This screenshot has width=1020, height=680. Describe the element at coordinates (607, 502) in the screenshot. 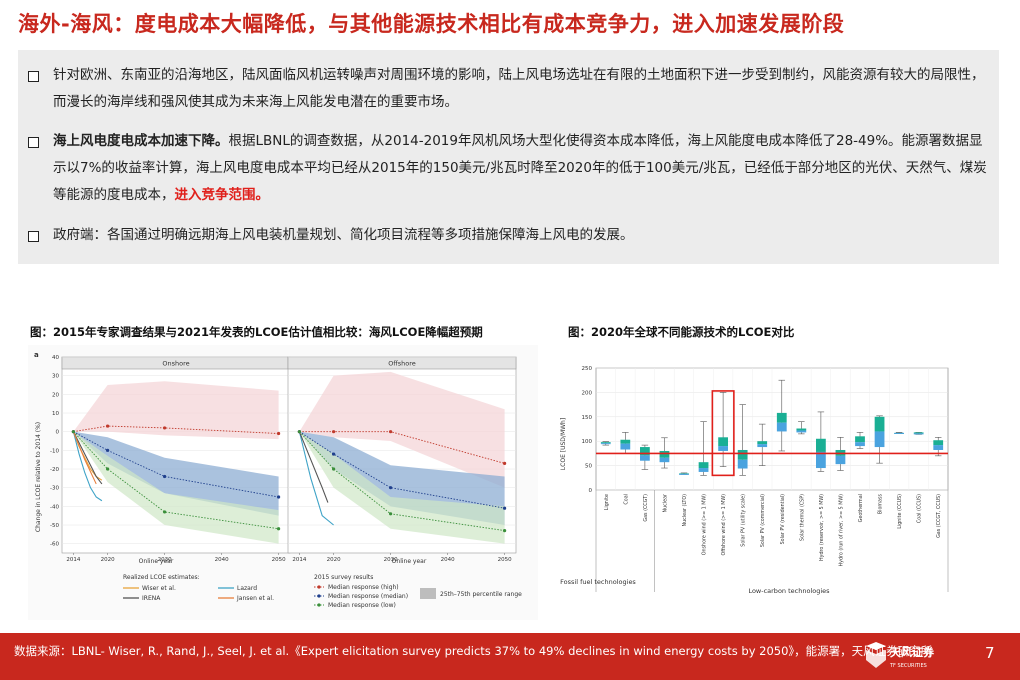

I see `category-label: Lignite` at that location.